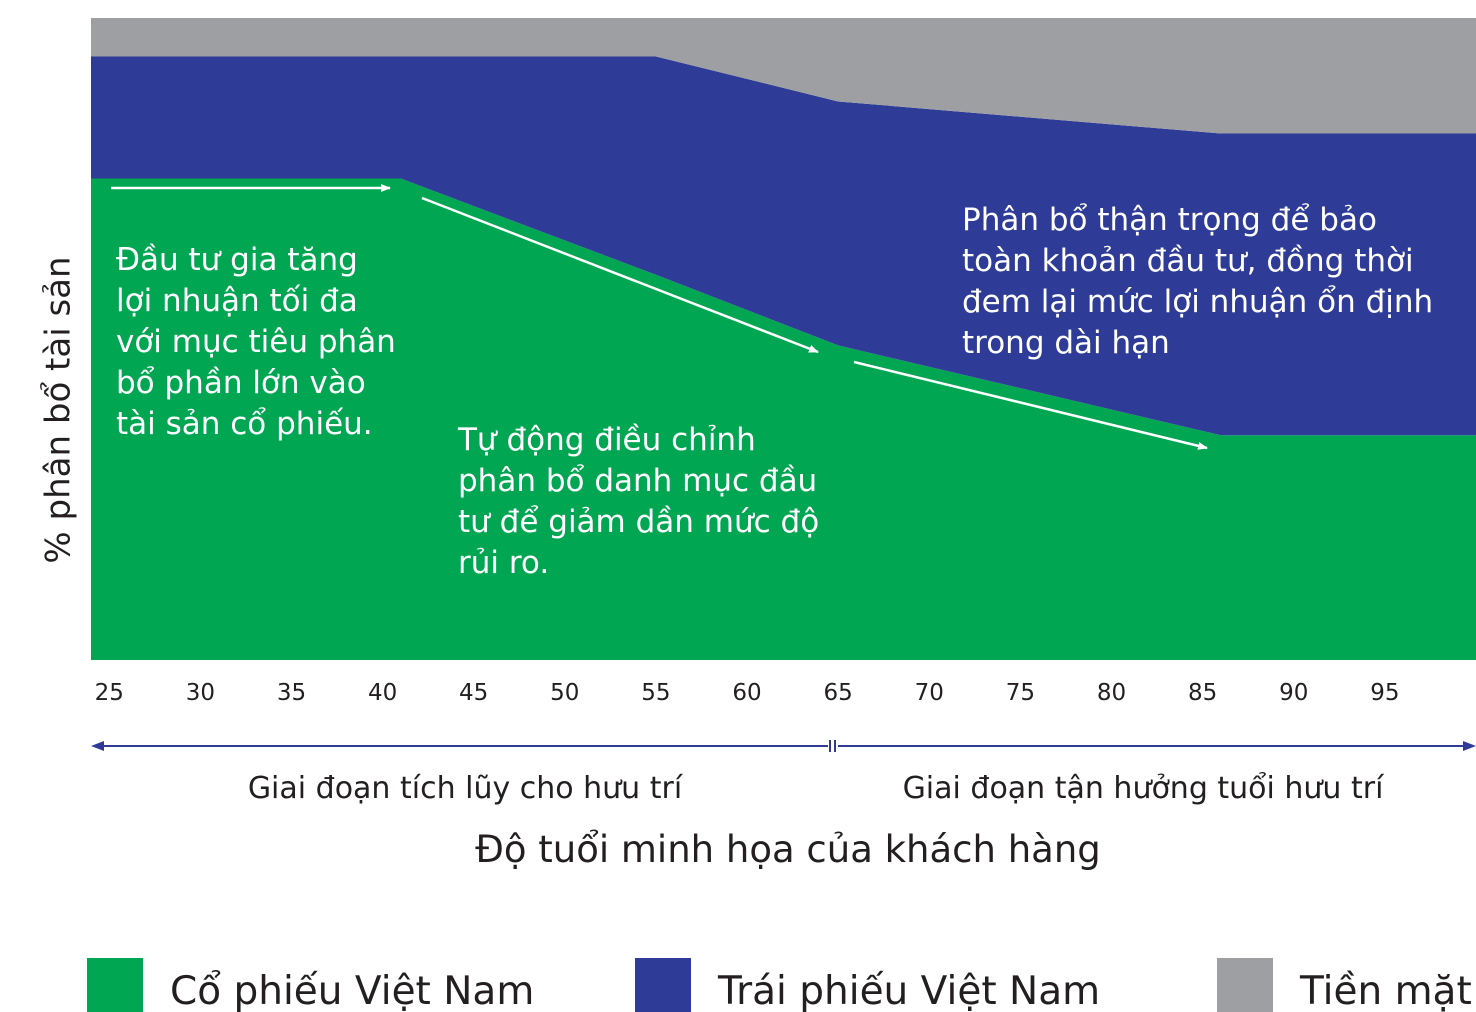 The width and height of the screenshot is (1476, 1012). What do you see at coordinates (1188, 261) in the screenshot?
I see `annotation: toàn khoản đầu tư, đồng thời` at bounding box center [1188, 261].